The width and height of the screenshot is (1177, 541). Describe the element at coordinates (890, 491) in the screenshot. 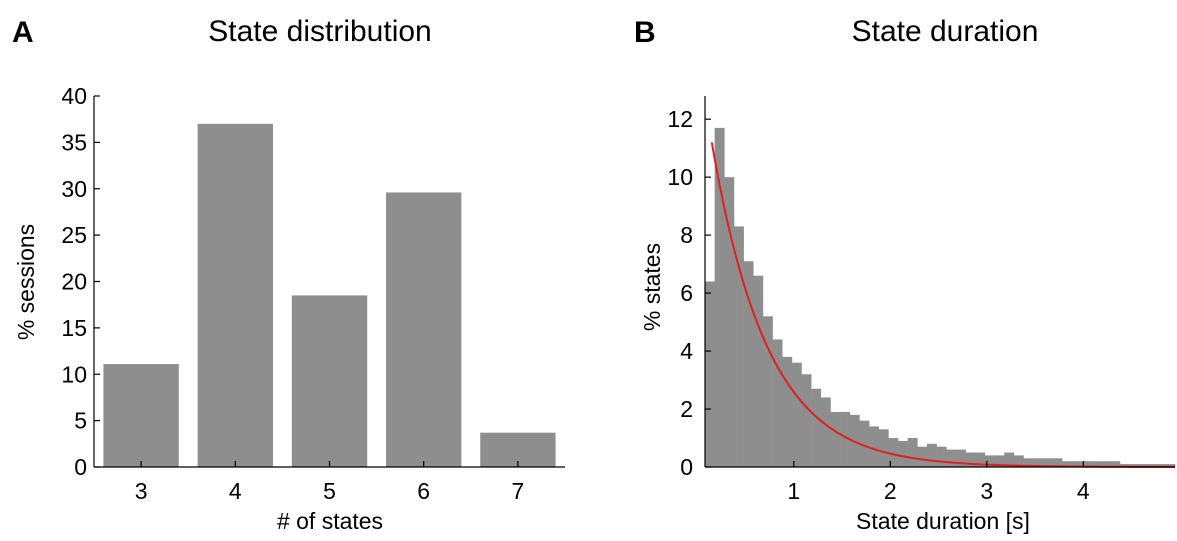

I see `panel-b-x-tick-label: 2` at that location.